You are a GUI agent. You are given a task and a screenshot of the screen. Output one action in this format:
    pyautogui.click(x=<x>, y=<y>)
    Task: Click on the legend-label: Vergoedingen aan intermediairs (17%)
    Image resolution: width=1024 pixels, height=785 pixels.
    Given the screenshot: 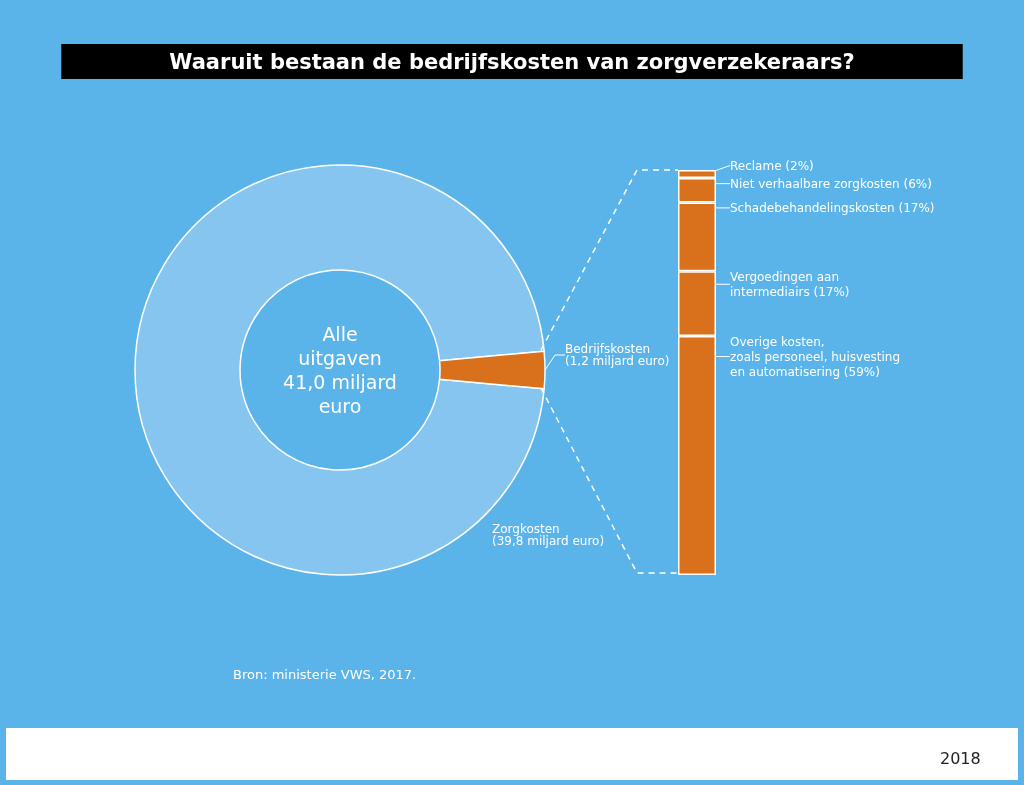 What is the action you would take?
    pyautogui.click(x=790, y=284)
    